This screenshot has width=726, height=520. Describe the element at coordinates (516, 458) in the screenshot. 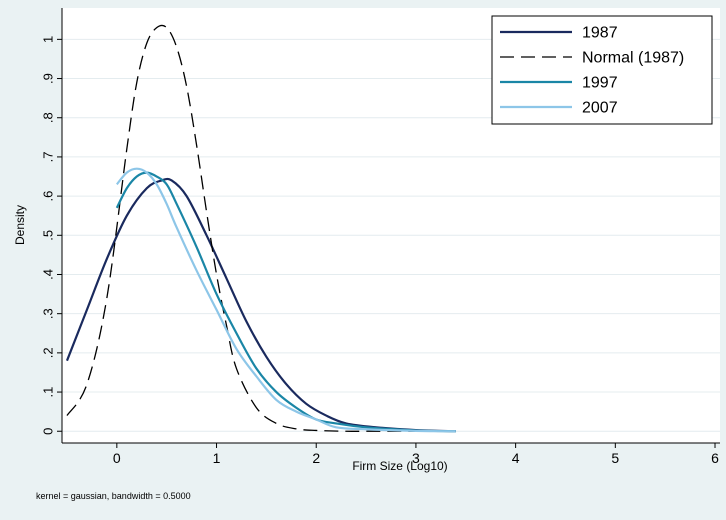

I see `x-tick-label: 4` at that location.